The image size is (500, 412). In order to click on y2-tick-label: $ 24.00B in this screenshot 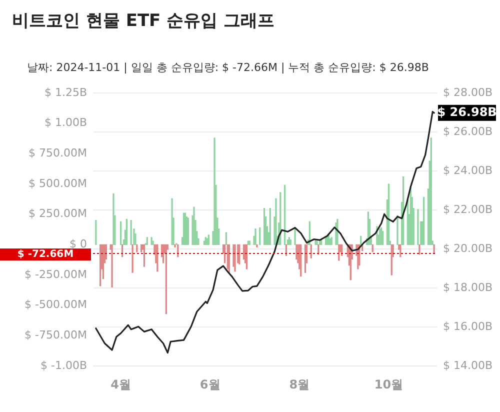, I will do `click(468, 170)`.